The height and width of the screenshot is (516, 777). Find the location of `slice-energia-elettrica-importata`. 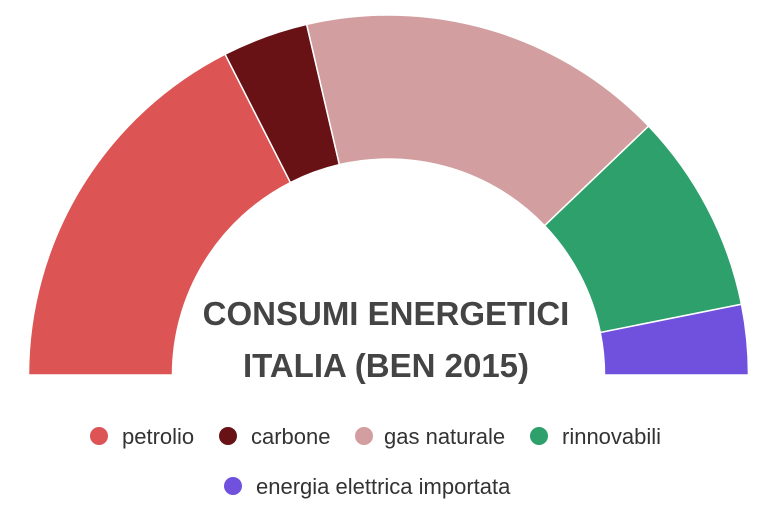

slice-energia-elettrica-importata is located at coordinates (674, 339).